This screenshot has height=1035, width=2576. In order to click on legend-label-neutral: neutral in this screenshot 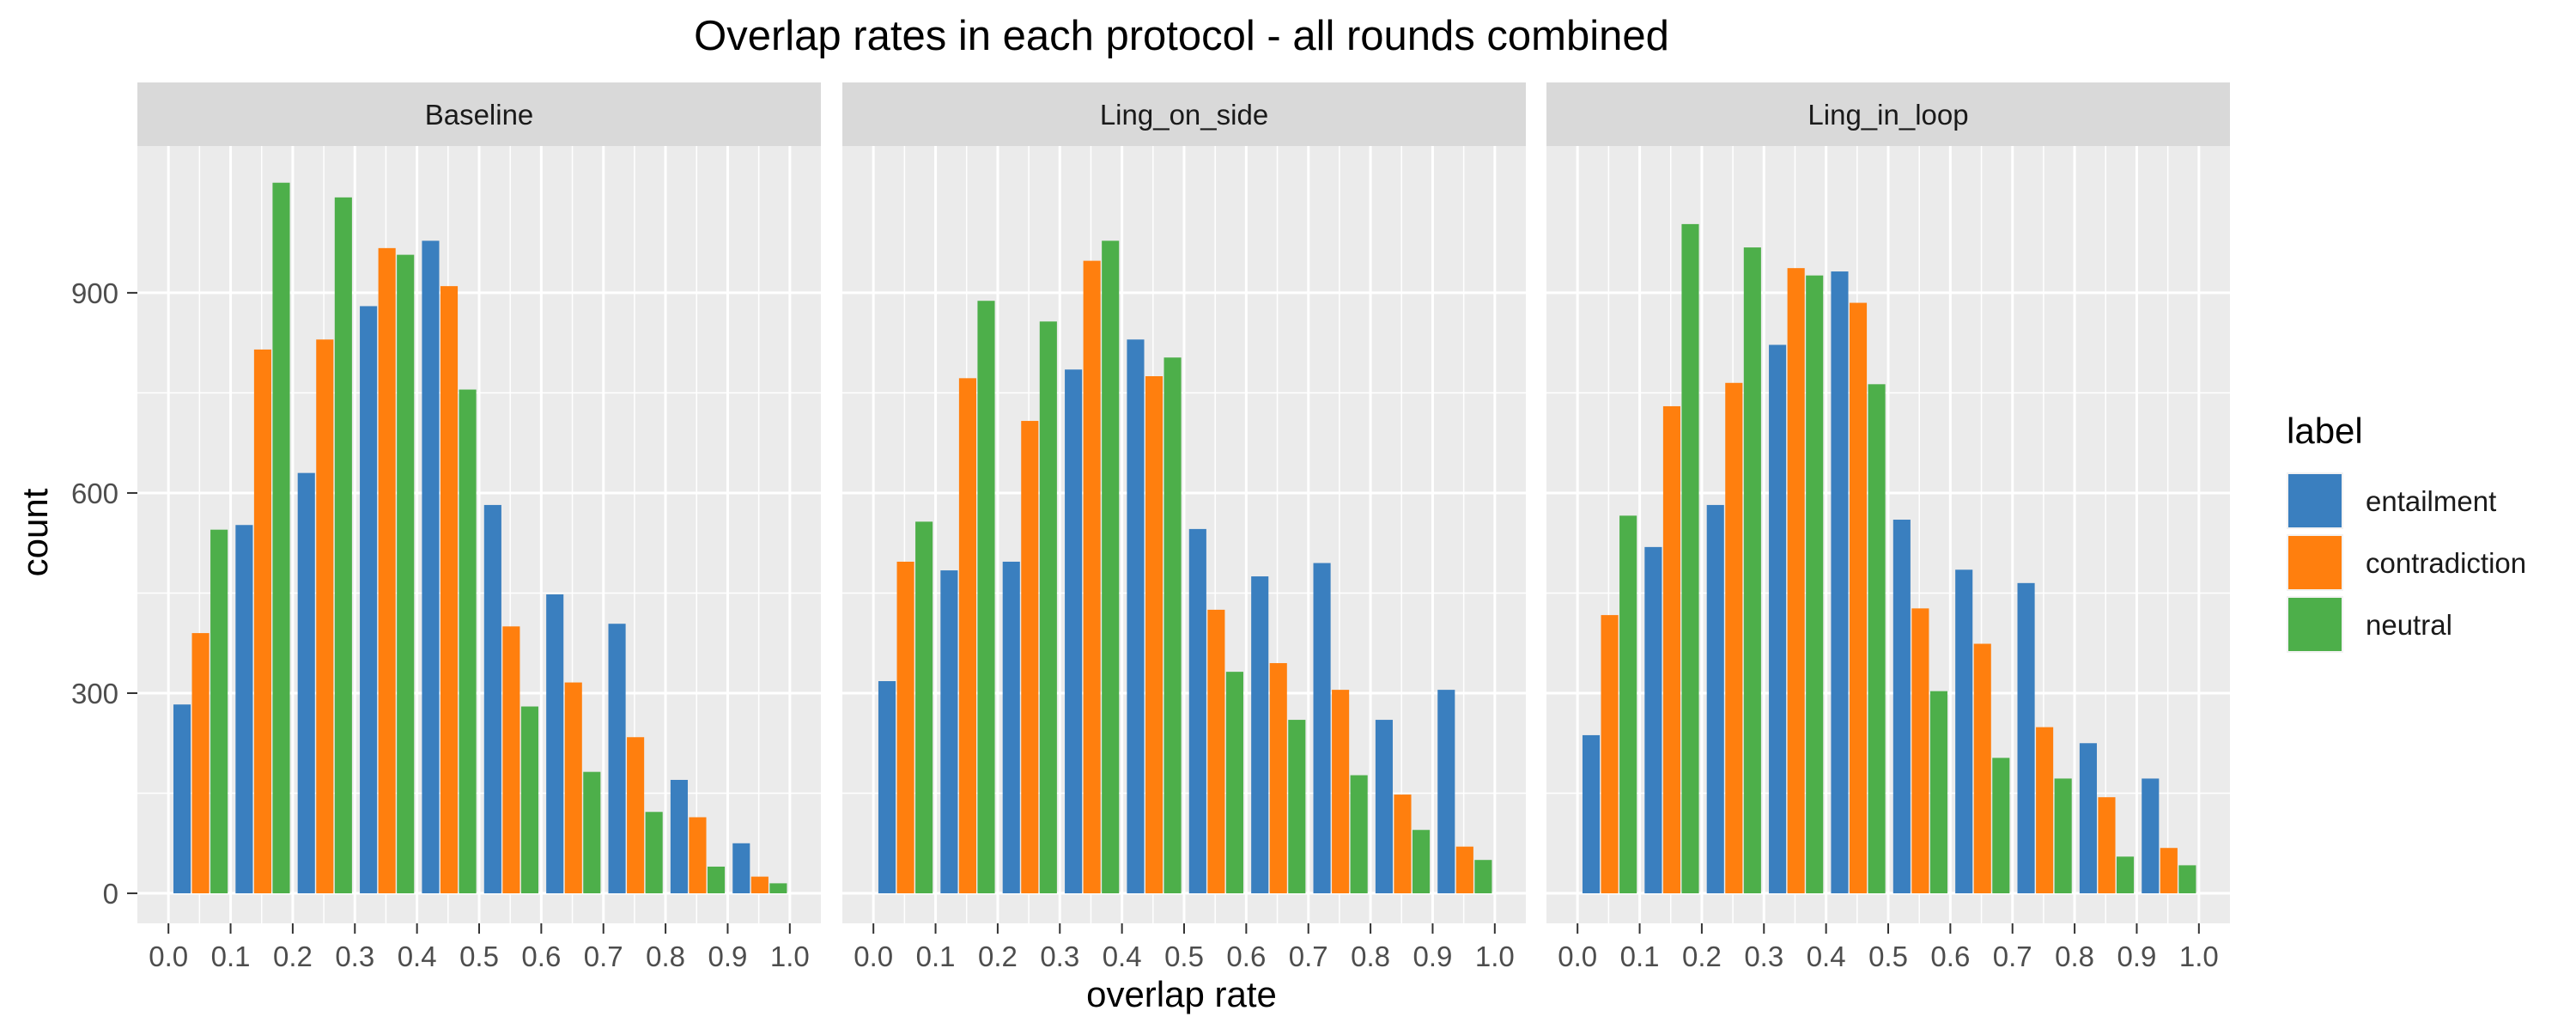, I will do `click(2409, 625)`.